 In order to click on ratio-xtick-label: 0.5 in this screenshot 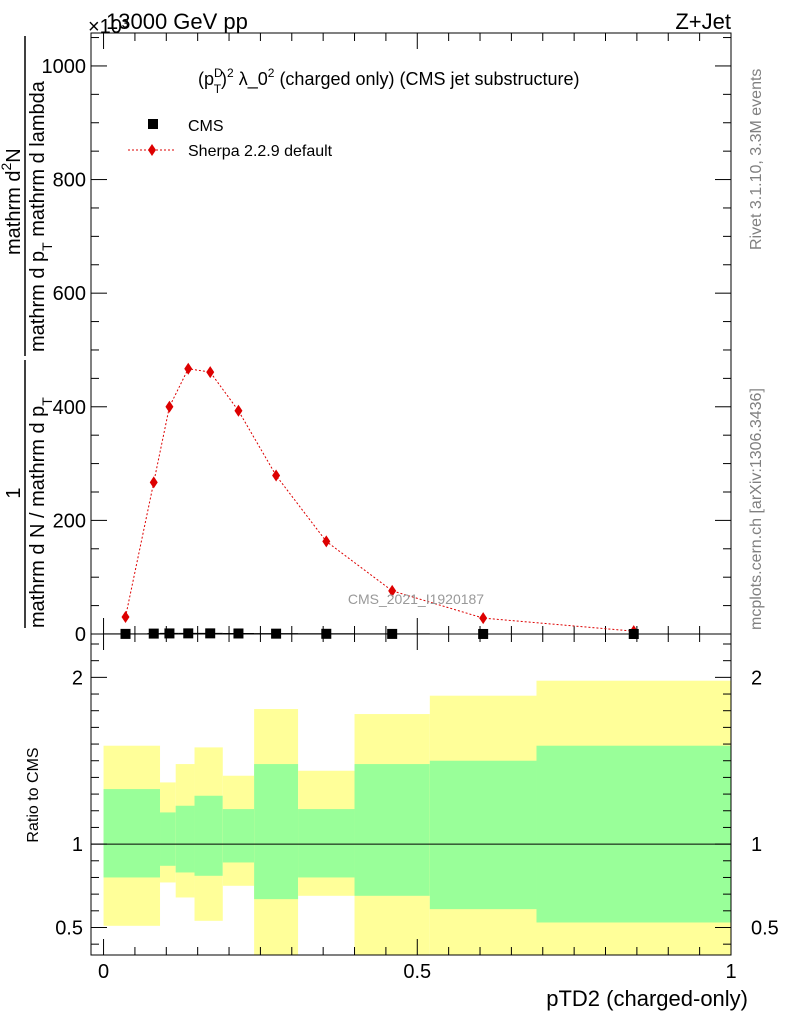, I will do `click(417, 972)`.